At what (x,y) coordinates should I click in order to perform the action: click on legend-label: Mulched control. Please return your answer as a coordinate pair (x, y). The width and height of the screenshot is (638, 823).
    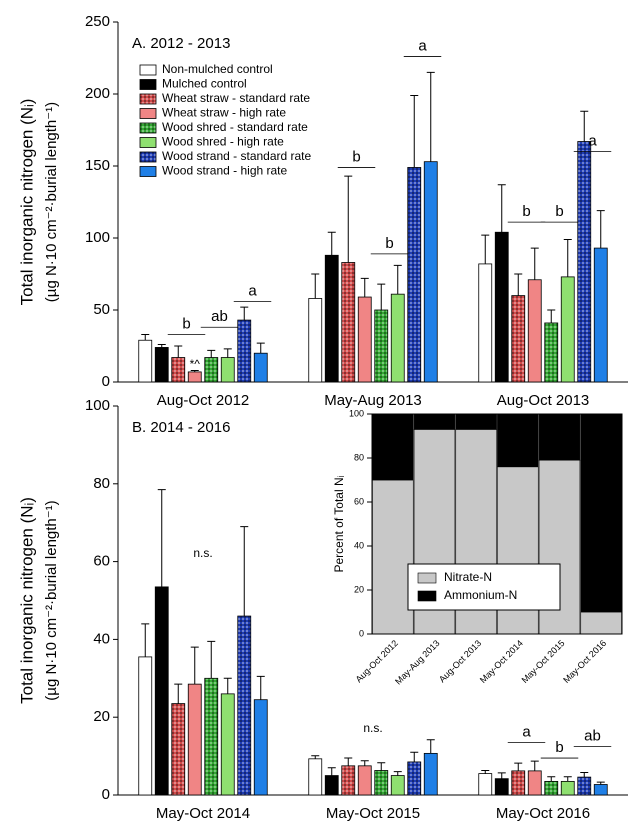
    Looking at the image, I should click on (204, 84).